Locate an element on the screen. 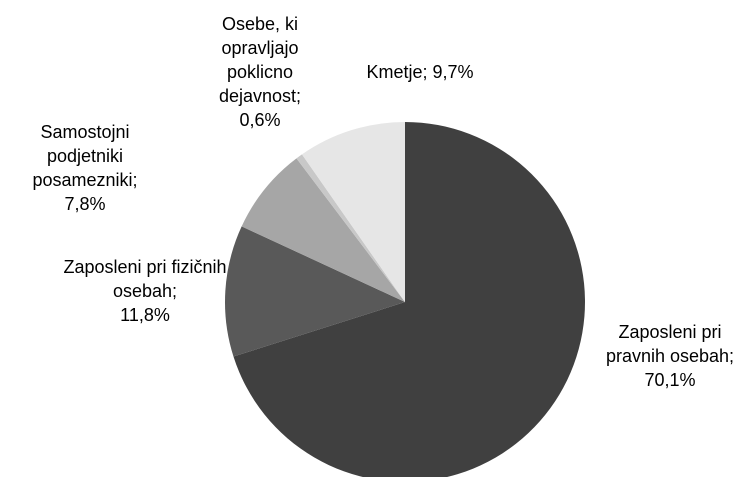 This screenshot has height=477, width=742. category-name: Kmetje is located at coordinates (394, 72).